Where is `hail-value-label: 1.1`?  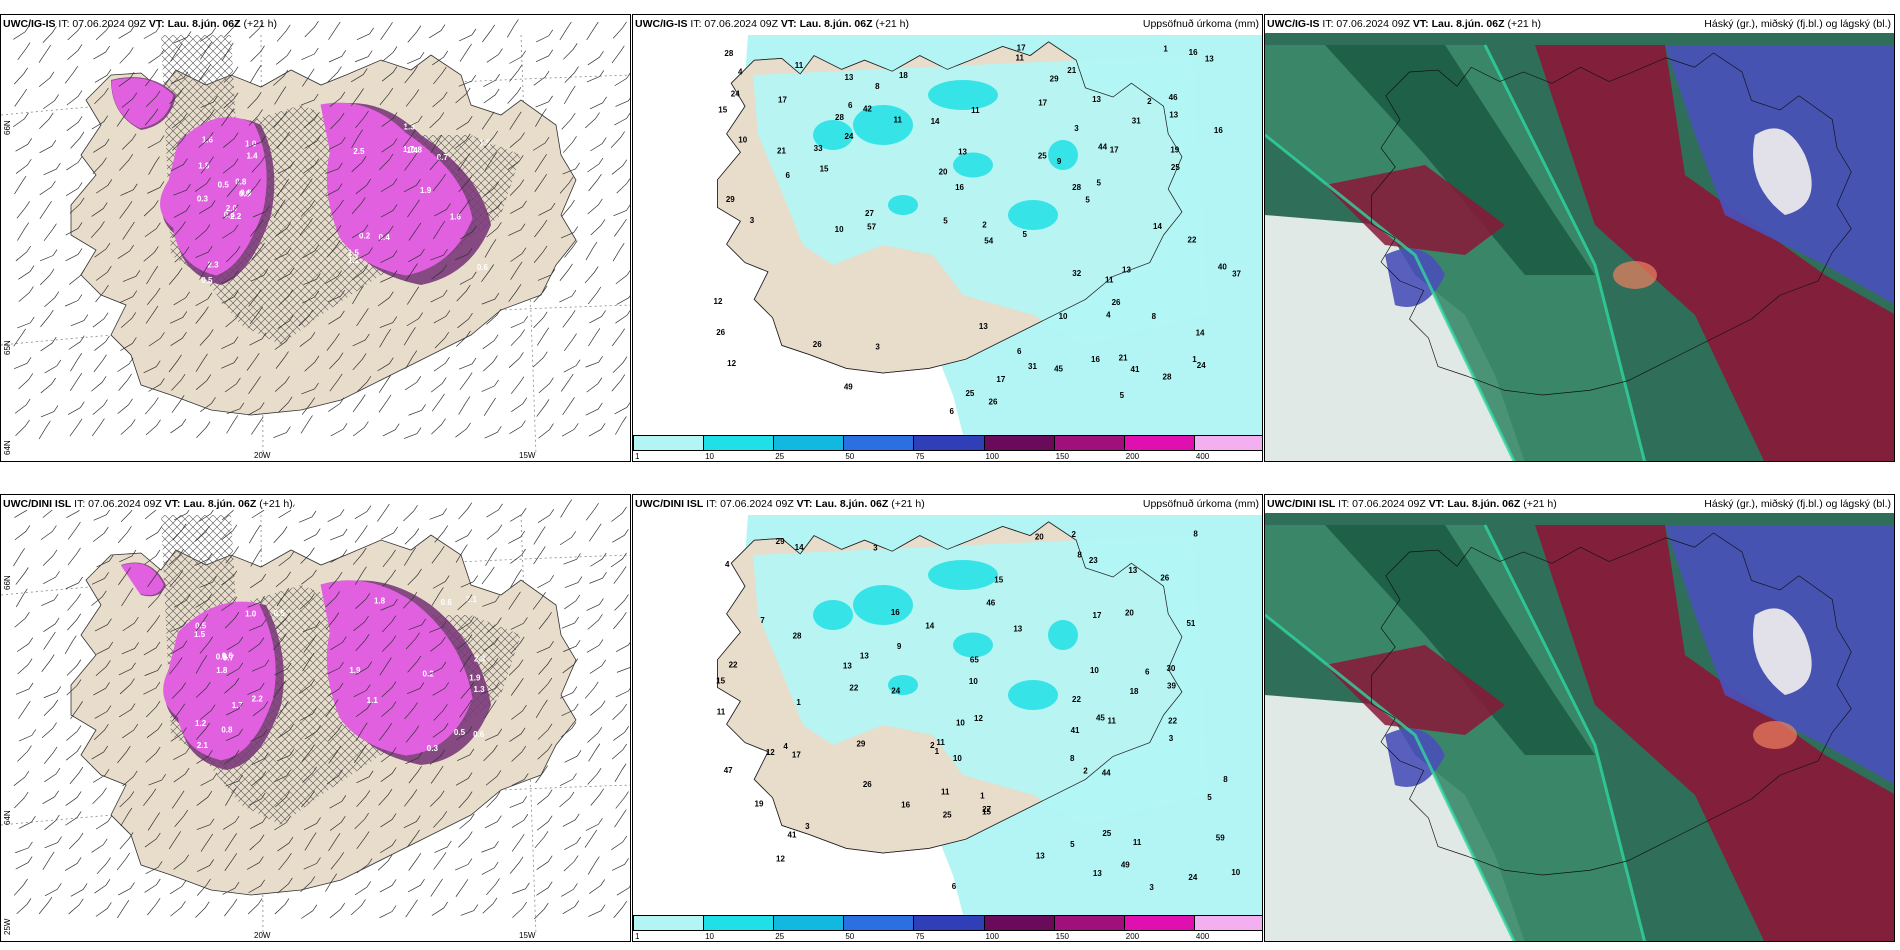 hail-value-label: 1.1 is located at coordinates (373, 700).